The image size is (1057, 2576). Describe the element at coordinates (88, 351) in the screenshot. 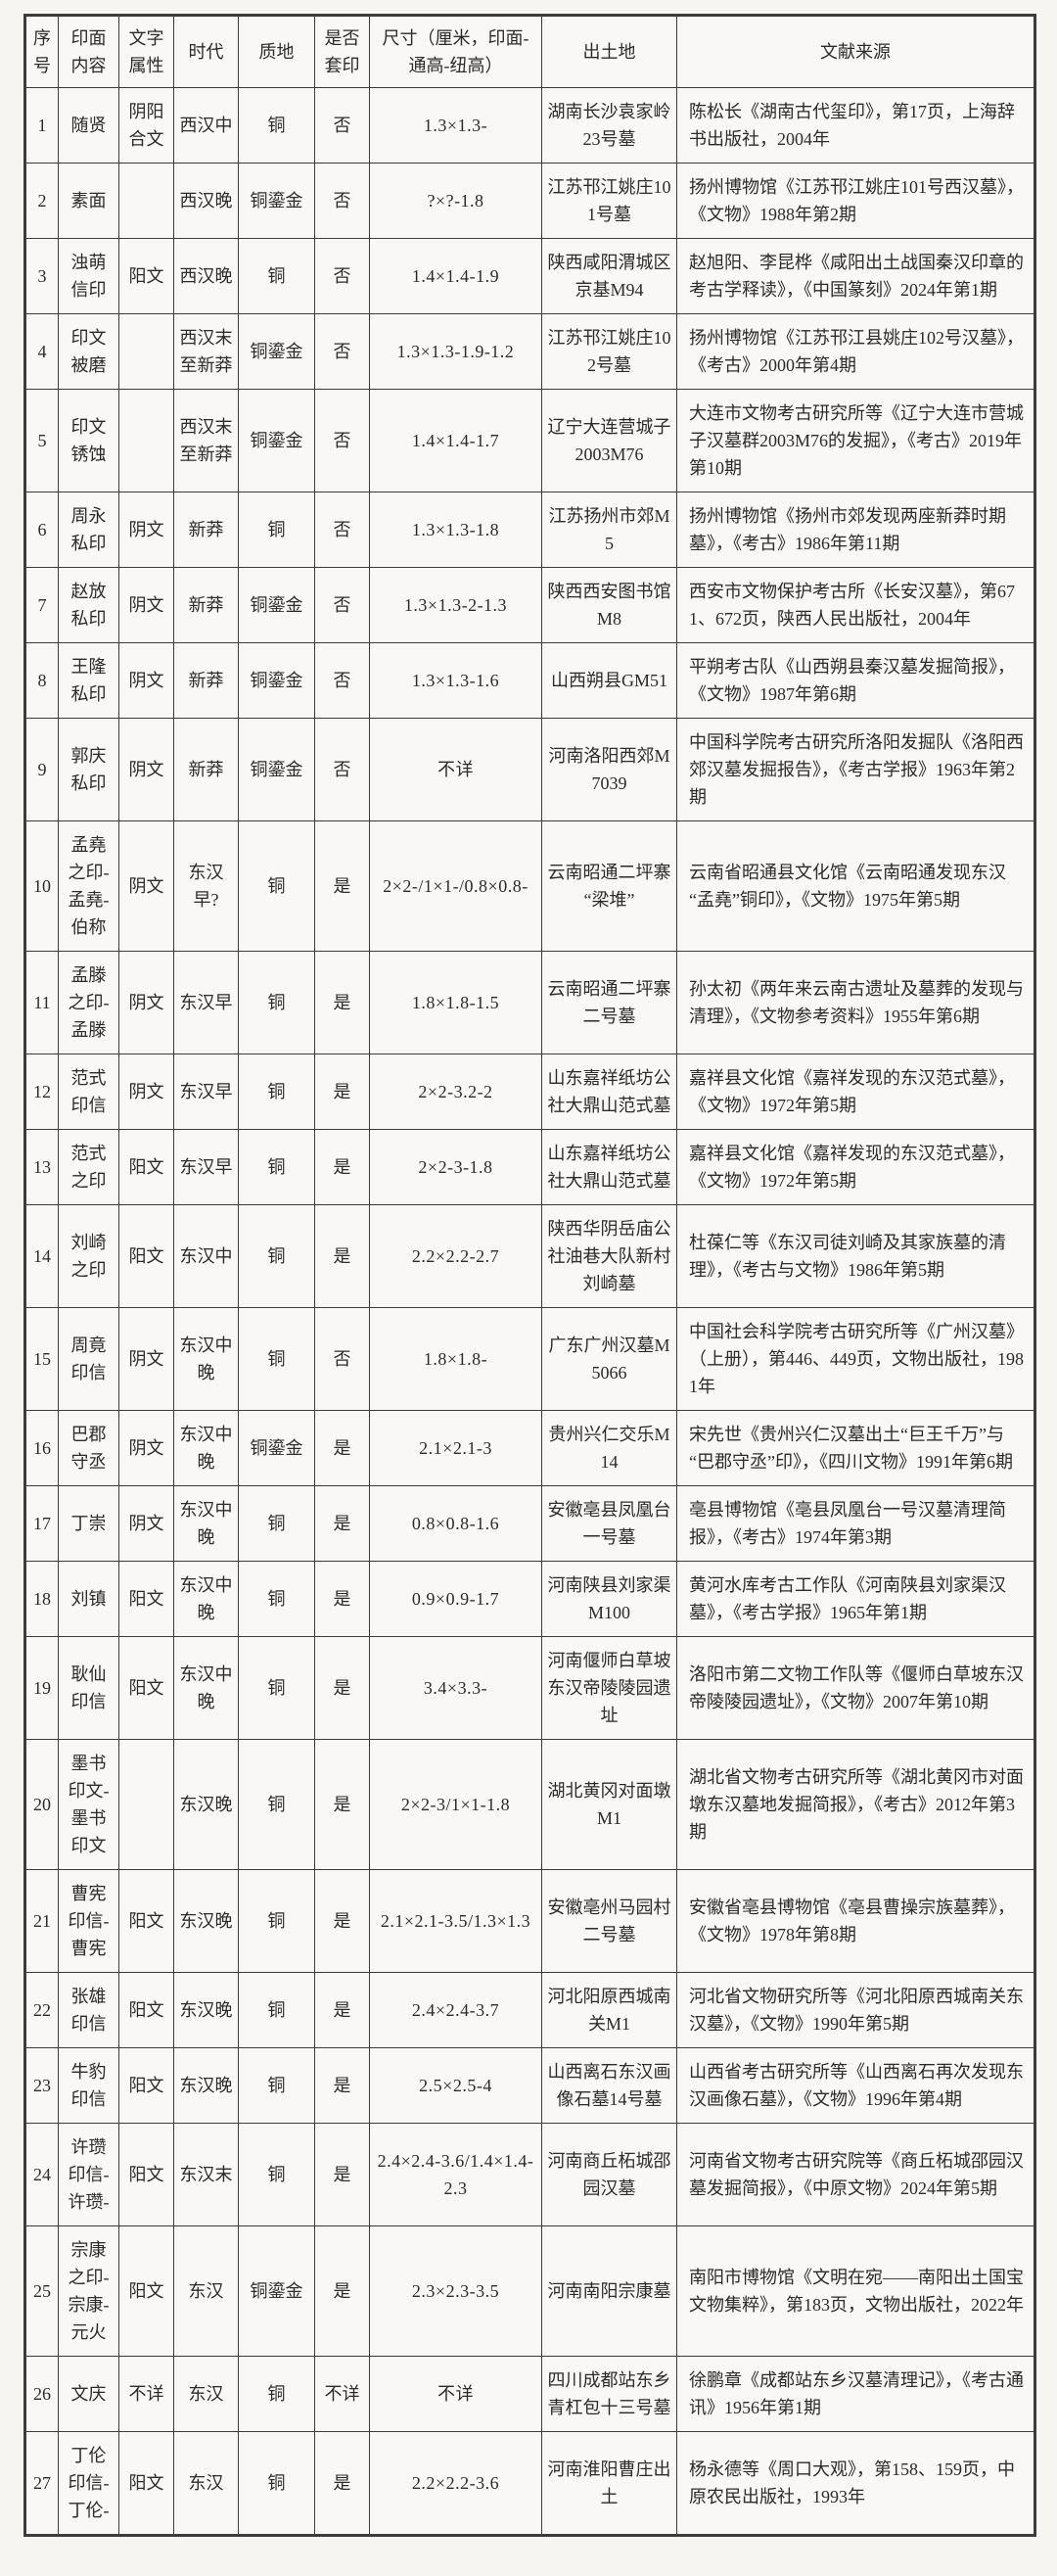

I see `cell-content: 印文被磨` at that location.